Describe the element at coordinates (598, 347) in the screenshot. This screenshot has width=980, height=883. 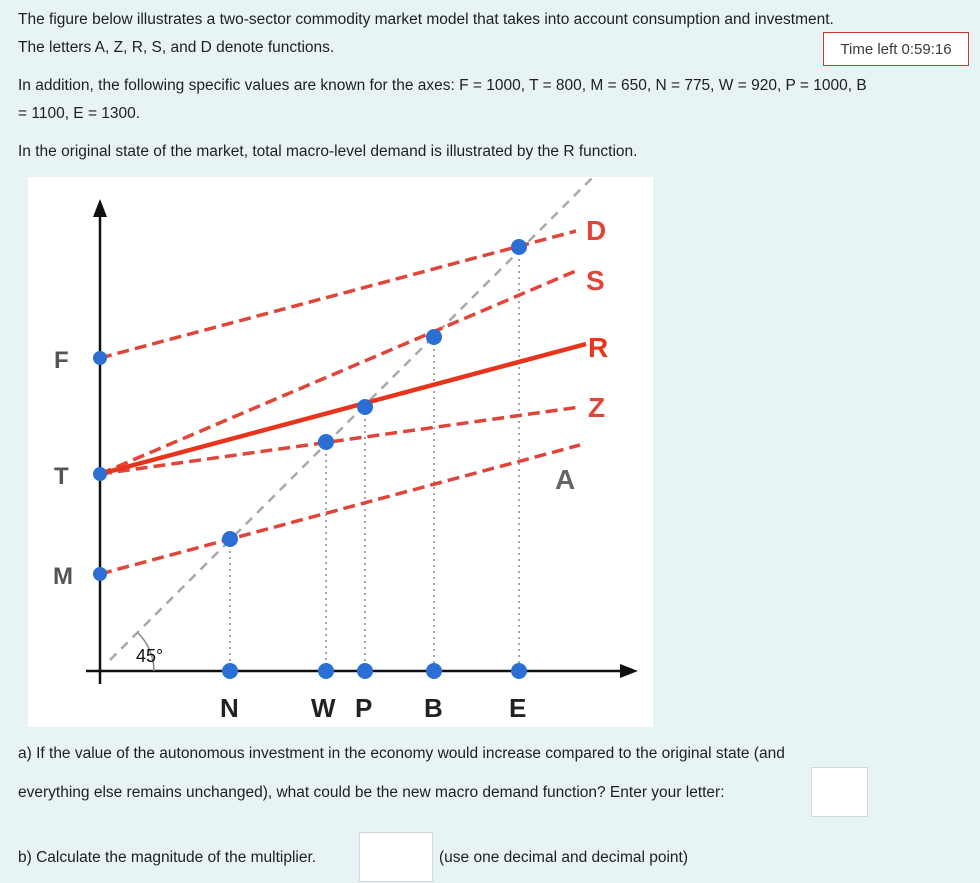
I see `function-label-r: R` at that location.